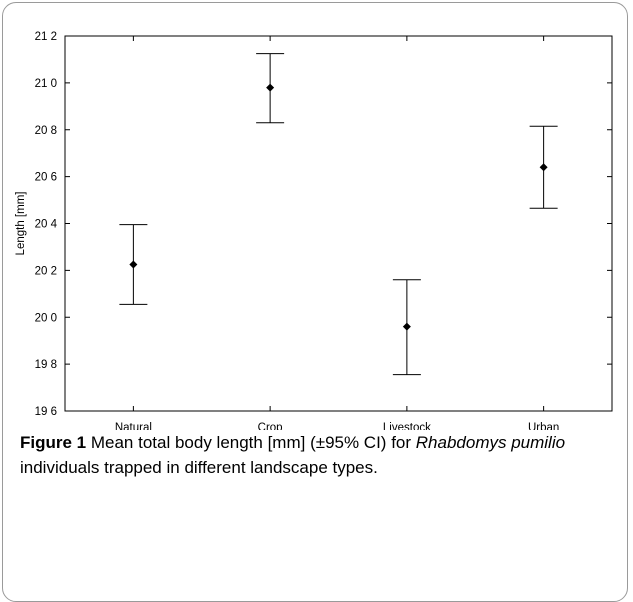 The width and height of the screenshot is (633, 602). Describe the element at coordinates (46, 131) in the screenshot. I see `y-tick-label: 20 8` at that location.